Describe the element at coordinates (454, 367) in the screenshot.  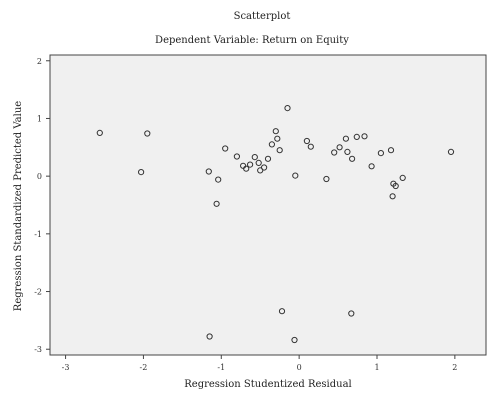
I see `x-tick-label: 2` at that location.